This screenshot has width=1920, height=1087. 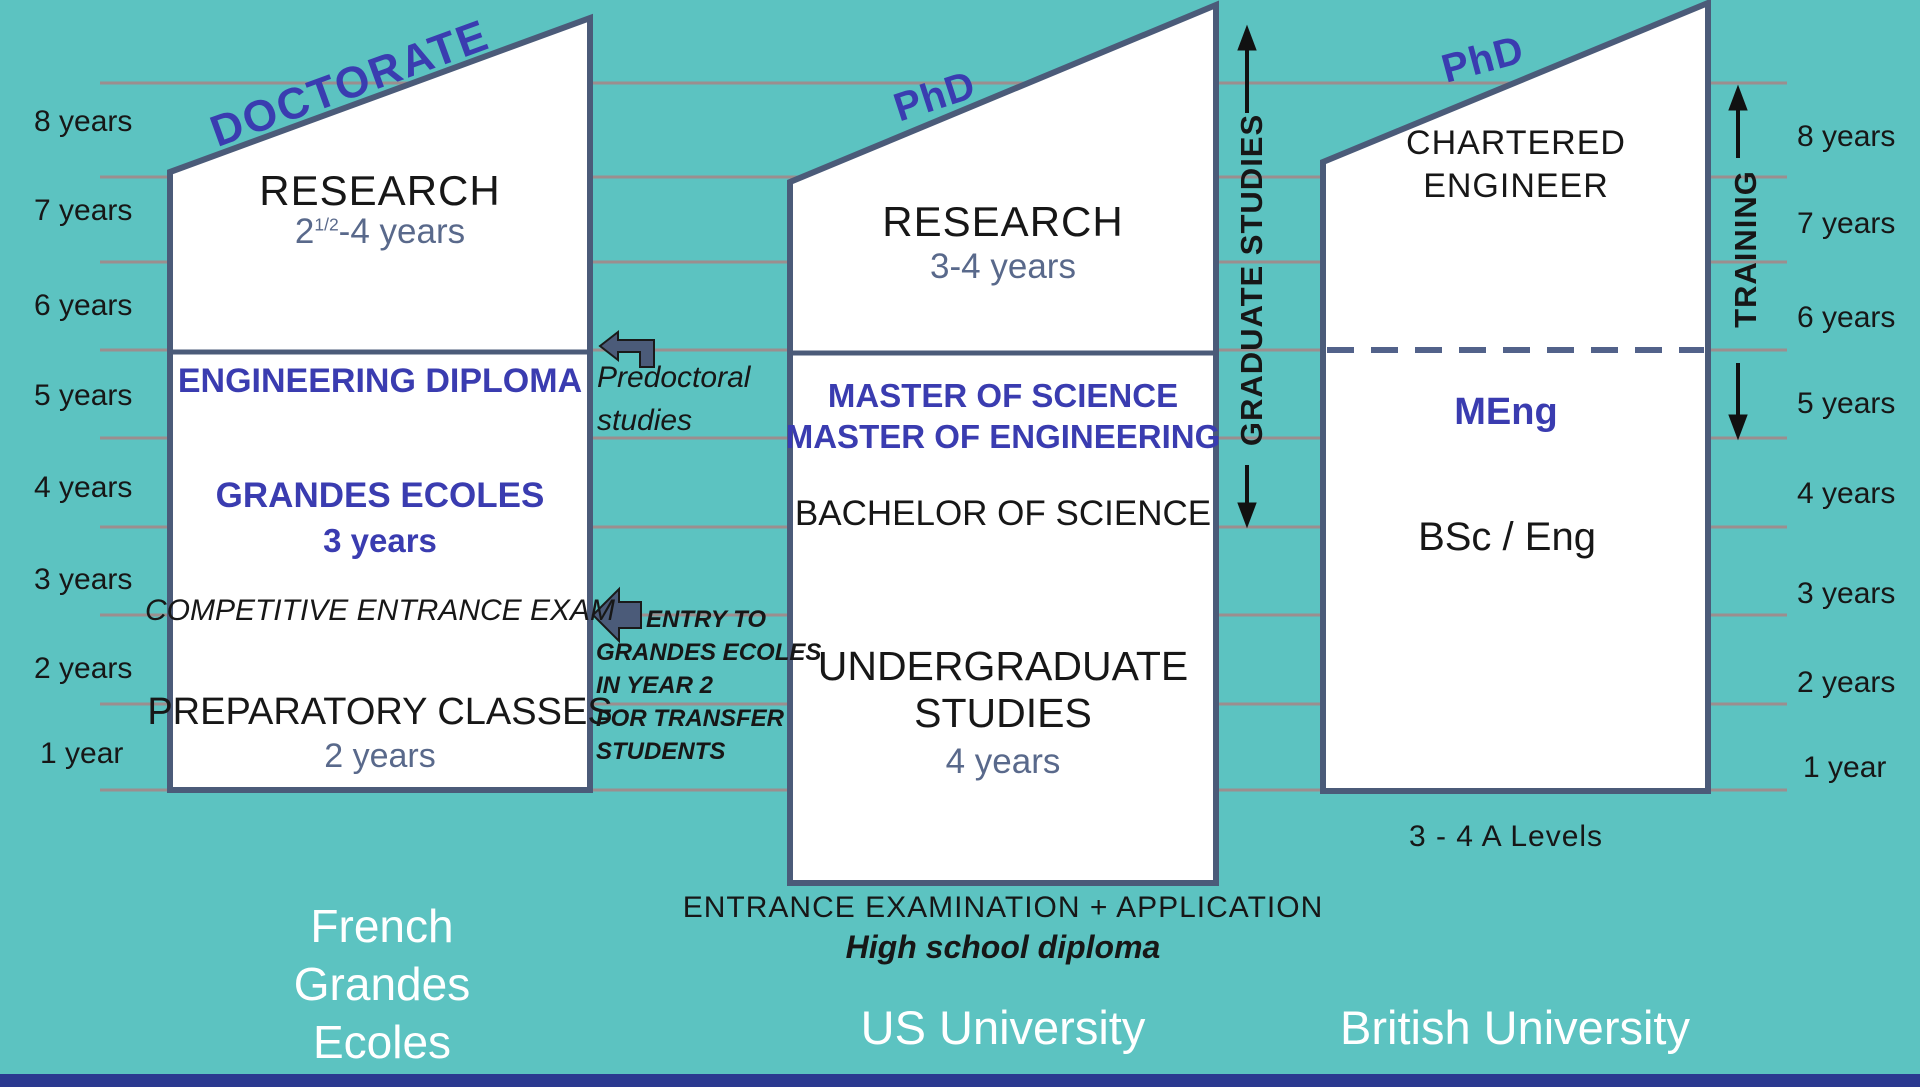 I want to click on french-preparatory-classes-label: PREPARATORY CLASSES, so click(x=380, y=712).